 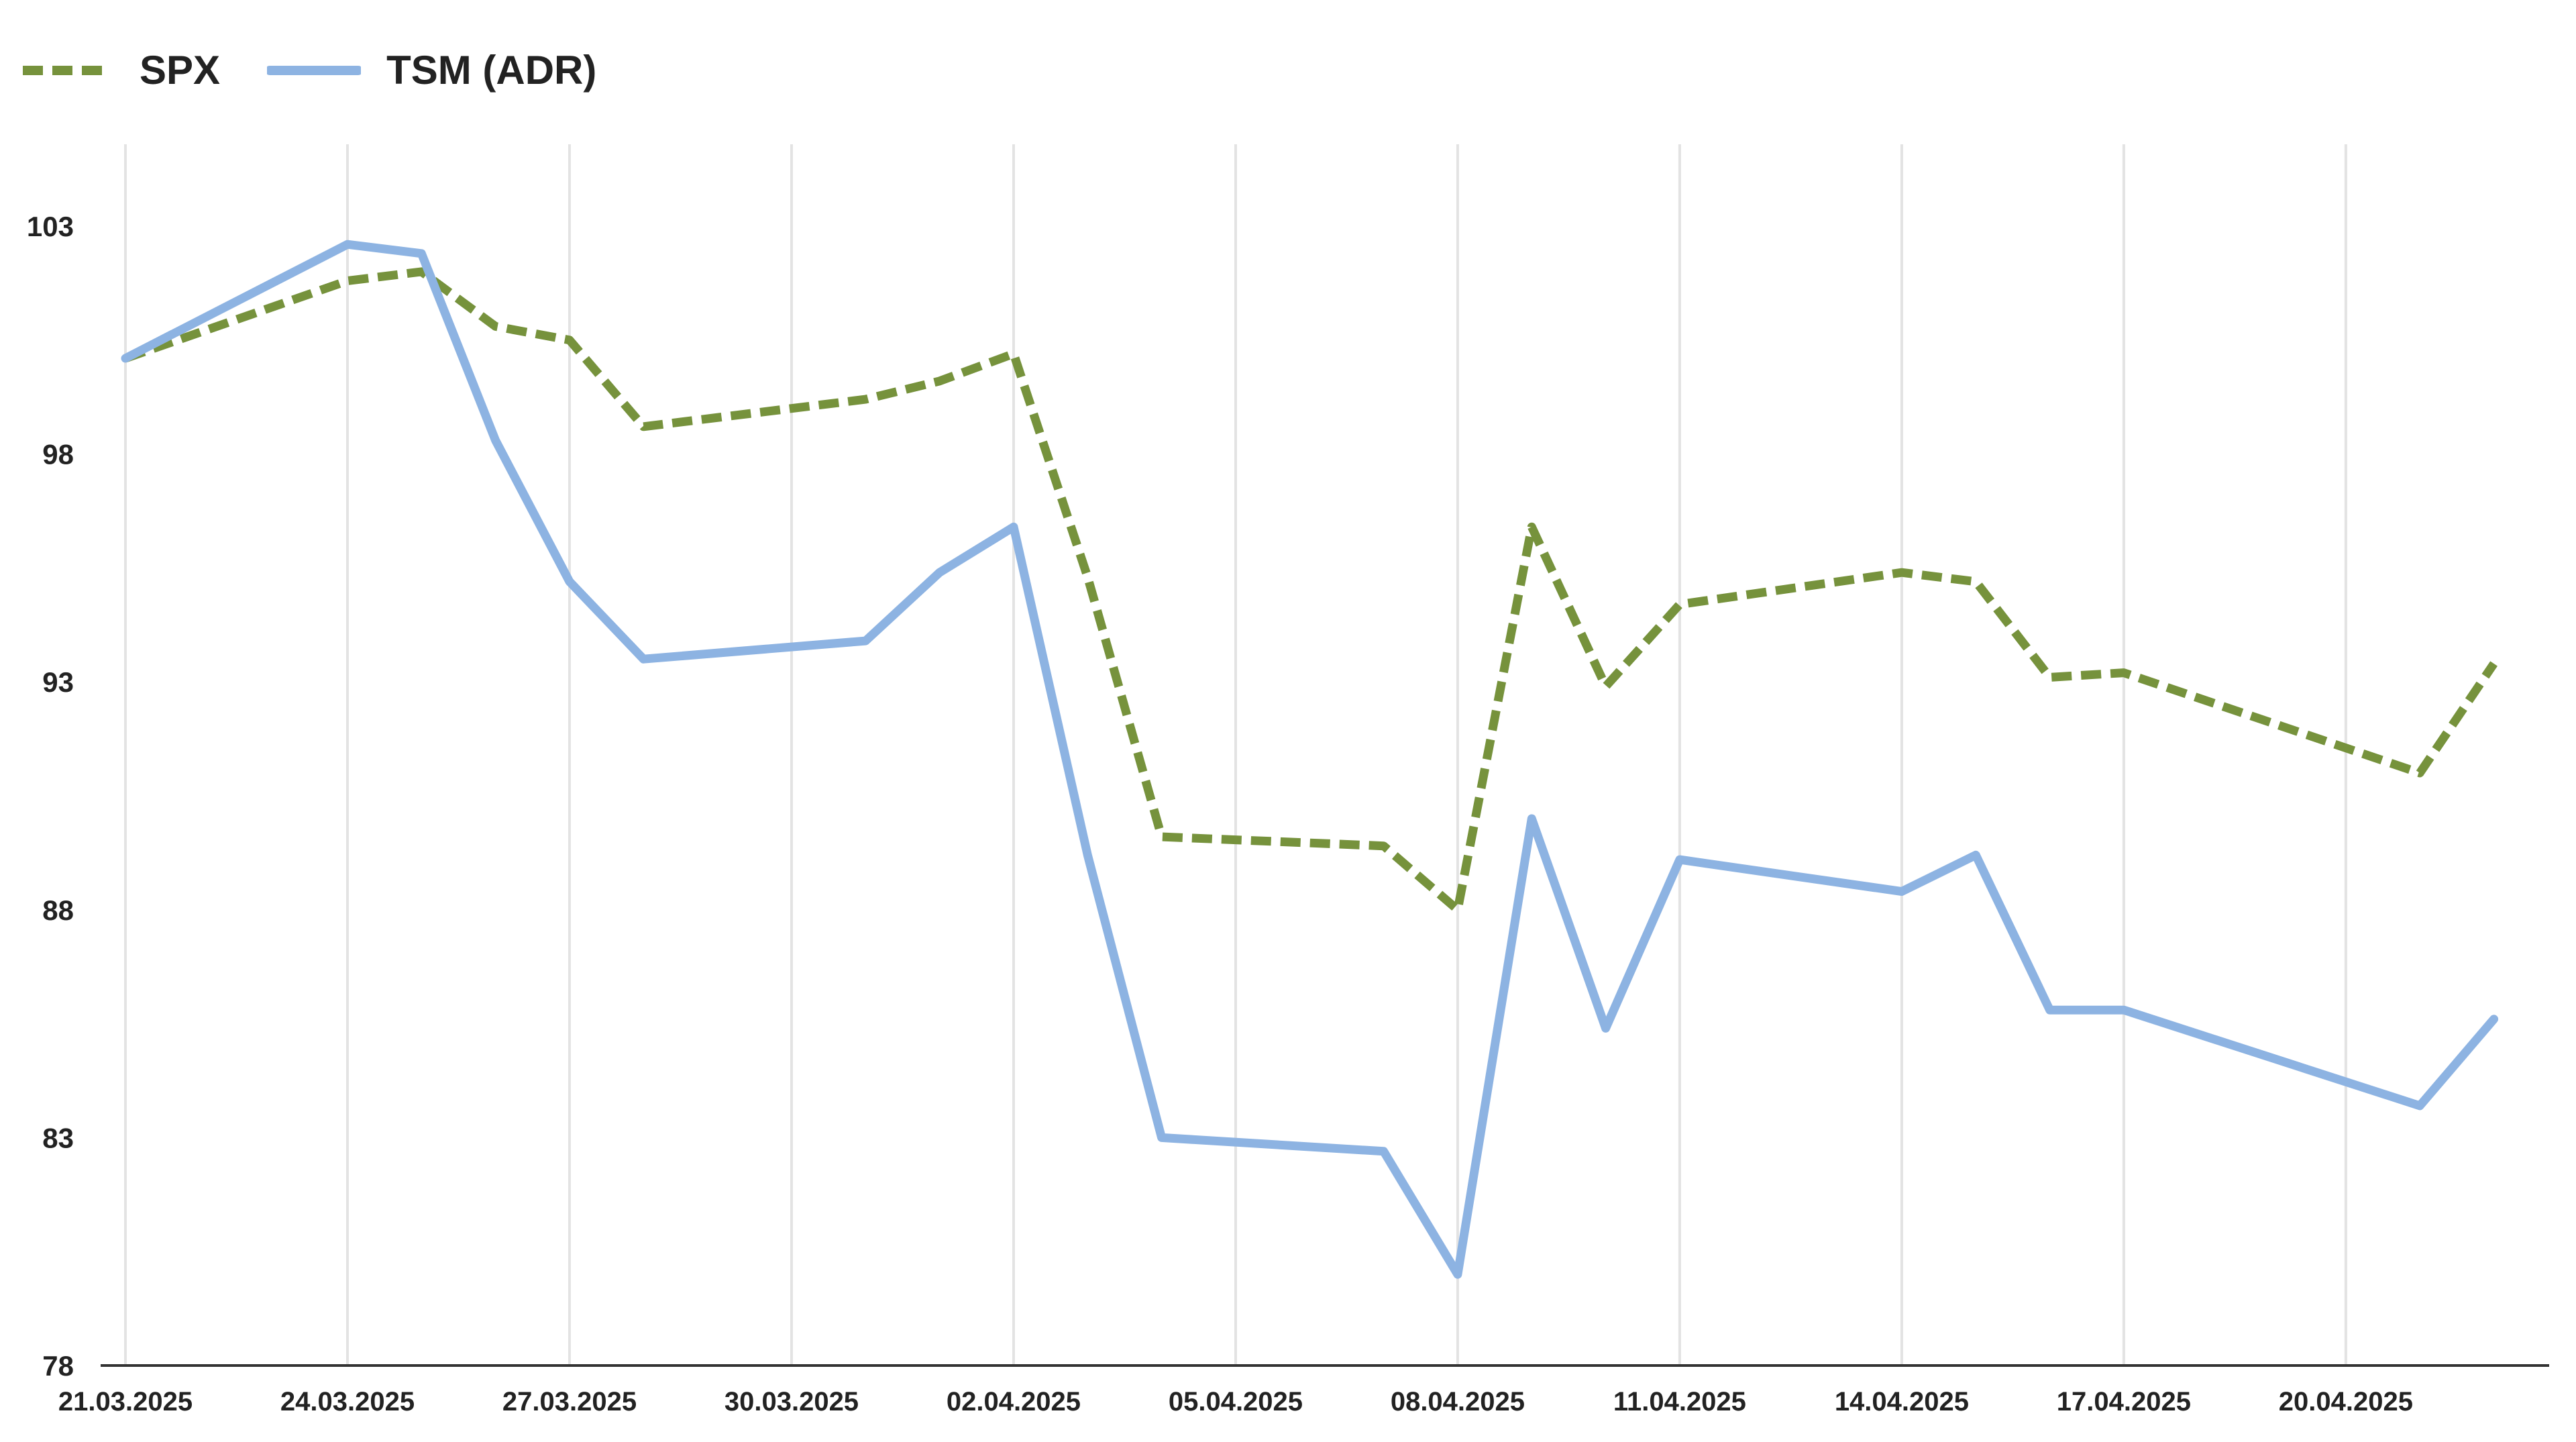 I want to click on x-tick-label: 24.03.2025, so click(x=347, y=1402).